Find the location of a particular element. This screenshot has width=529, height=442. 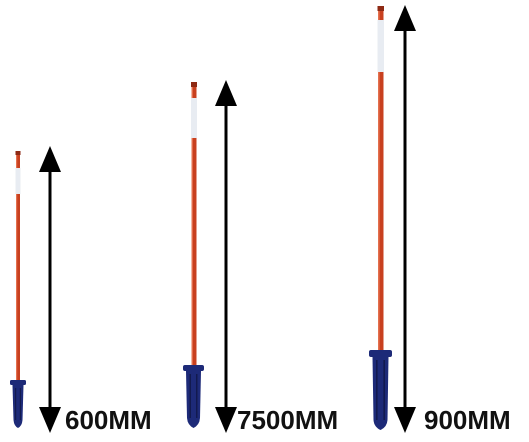

pole-small-shaft-highlight is located at coordinates (17, 267).